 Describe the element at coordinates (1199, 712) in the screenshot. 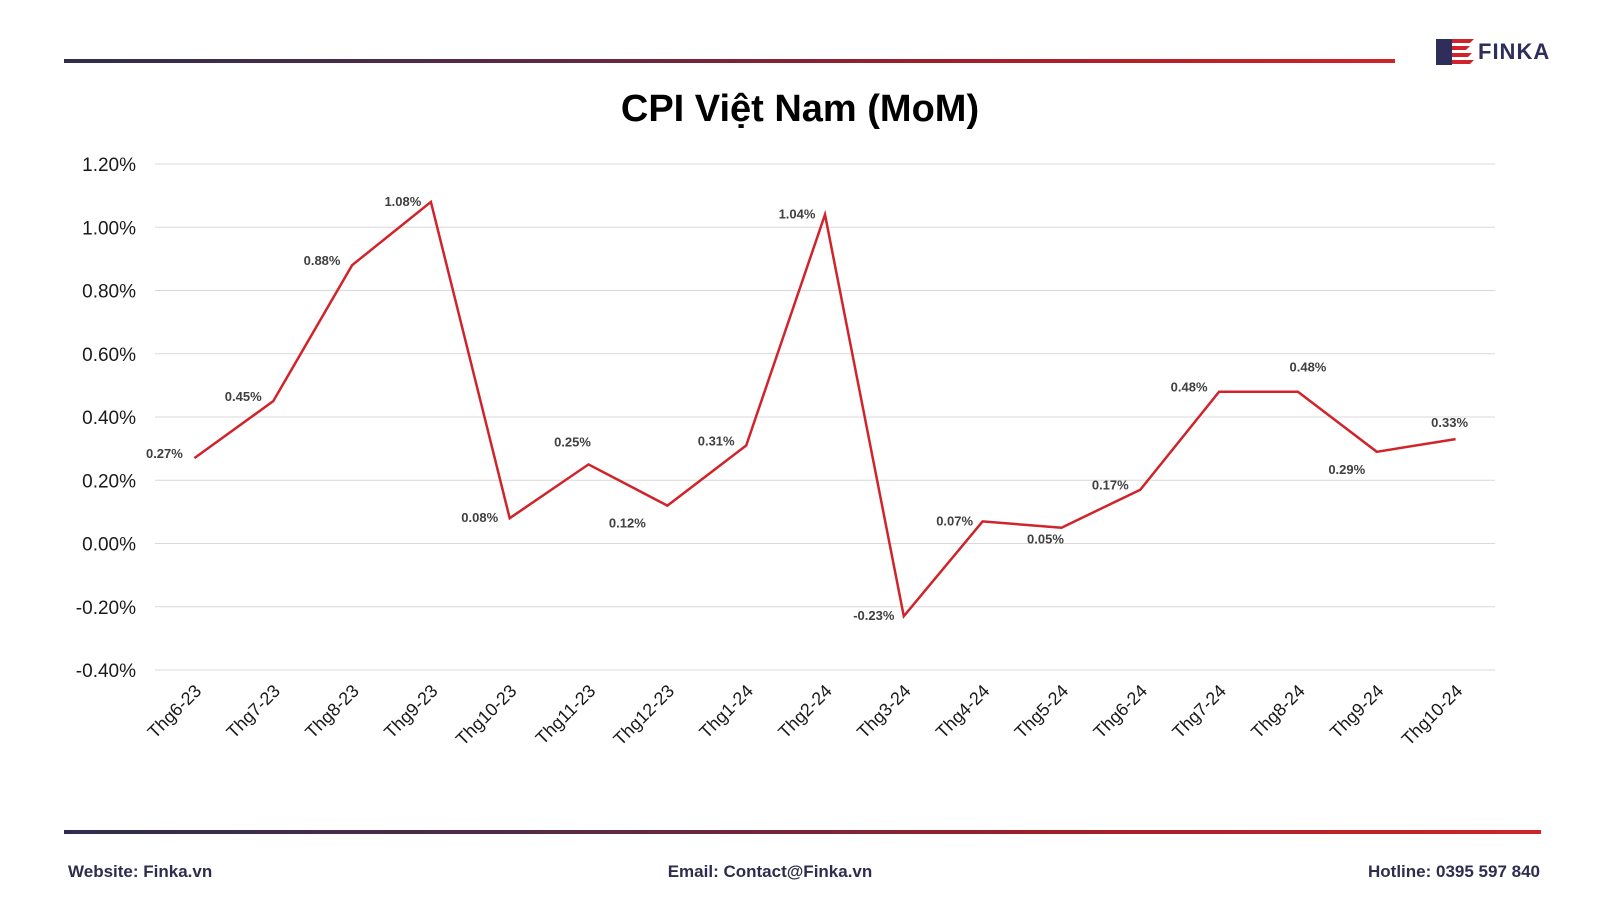

I see `x-tick-label: Thg7-24` at that location.